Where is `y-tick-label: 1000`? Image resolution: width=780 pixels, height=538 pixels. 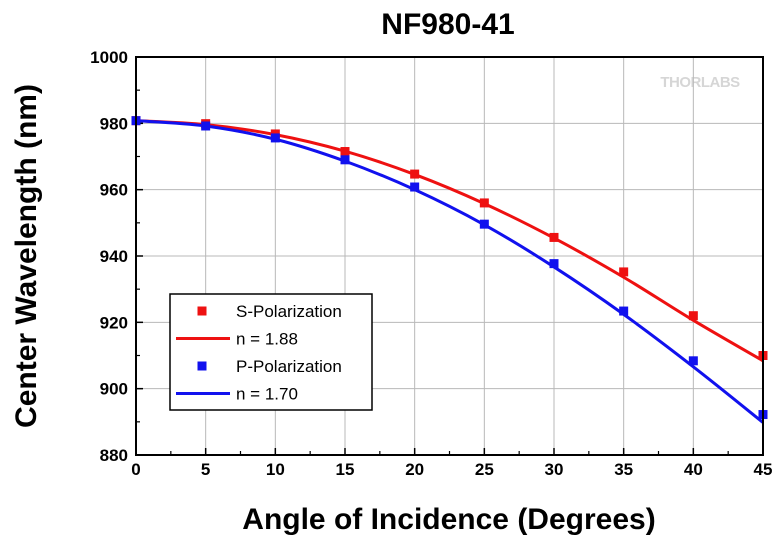 y-tick-label: 1000 is located at coordinates (109, 57).